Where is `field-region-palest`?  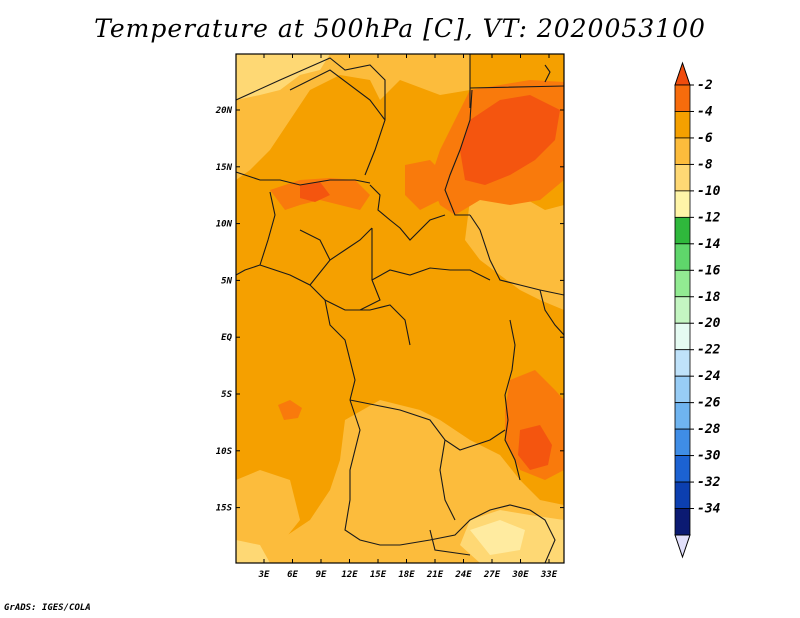
field-region-palest is located at coordinates (497, 537).